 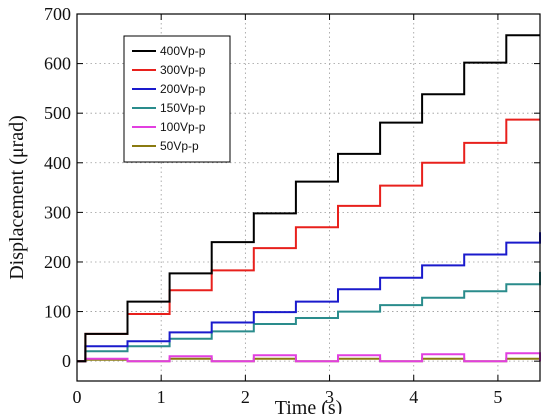 What do you see at coordinates (329, 397) in the screenshot?
I see `x-tick-label: 3` at bounding box center [329, 397].